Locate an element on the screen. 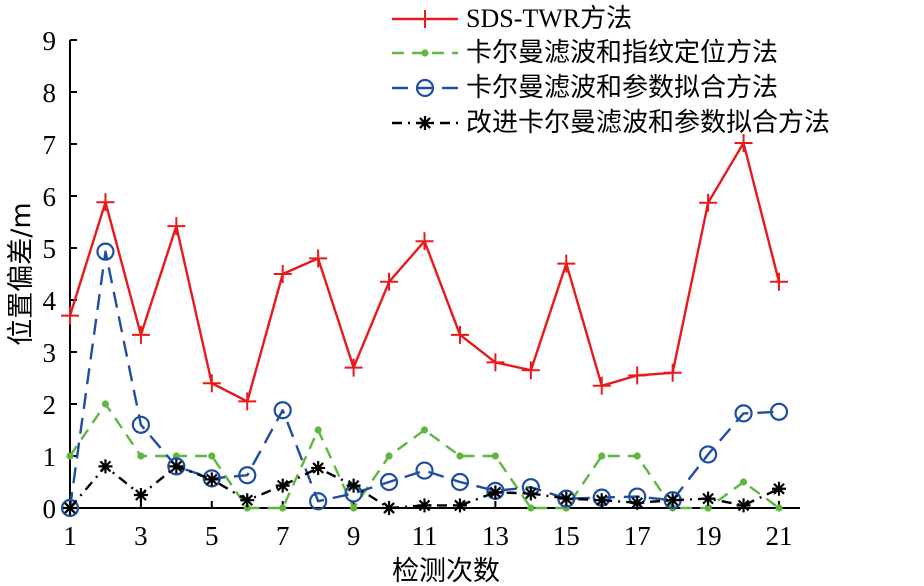 This screenshot has height=586, width=924. x-tick-label: 19 is located at coordinates (708, 536).